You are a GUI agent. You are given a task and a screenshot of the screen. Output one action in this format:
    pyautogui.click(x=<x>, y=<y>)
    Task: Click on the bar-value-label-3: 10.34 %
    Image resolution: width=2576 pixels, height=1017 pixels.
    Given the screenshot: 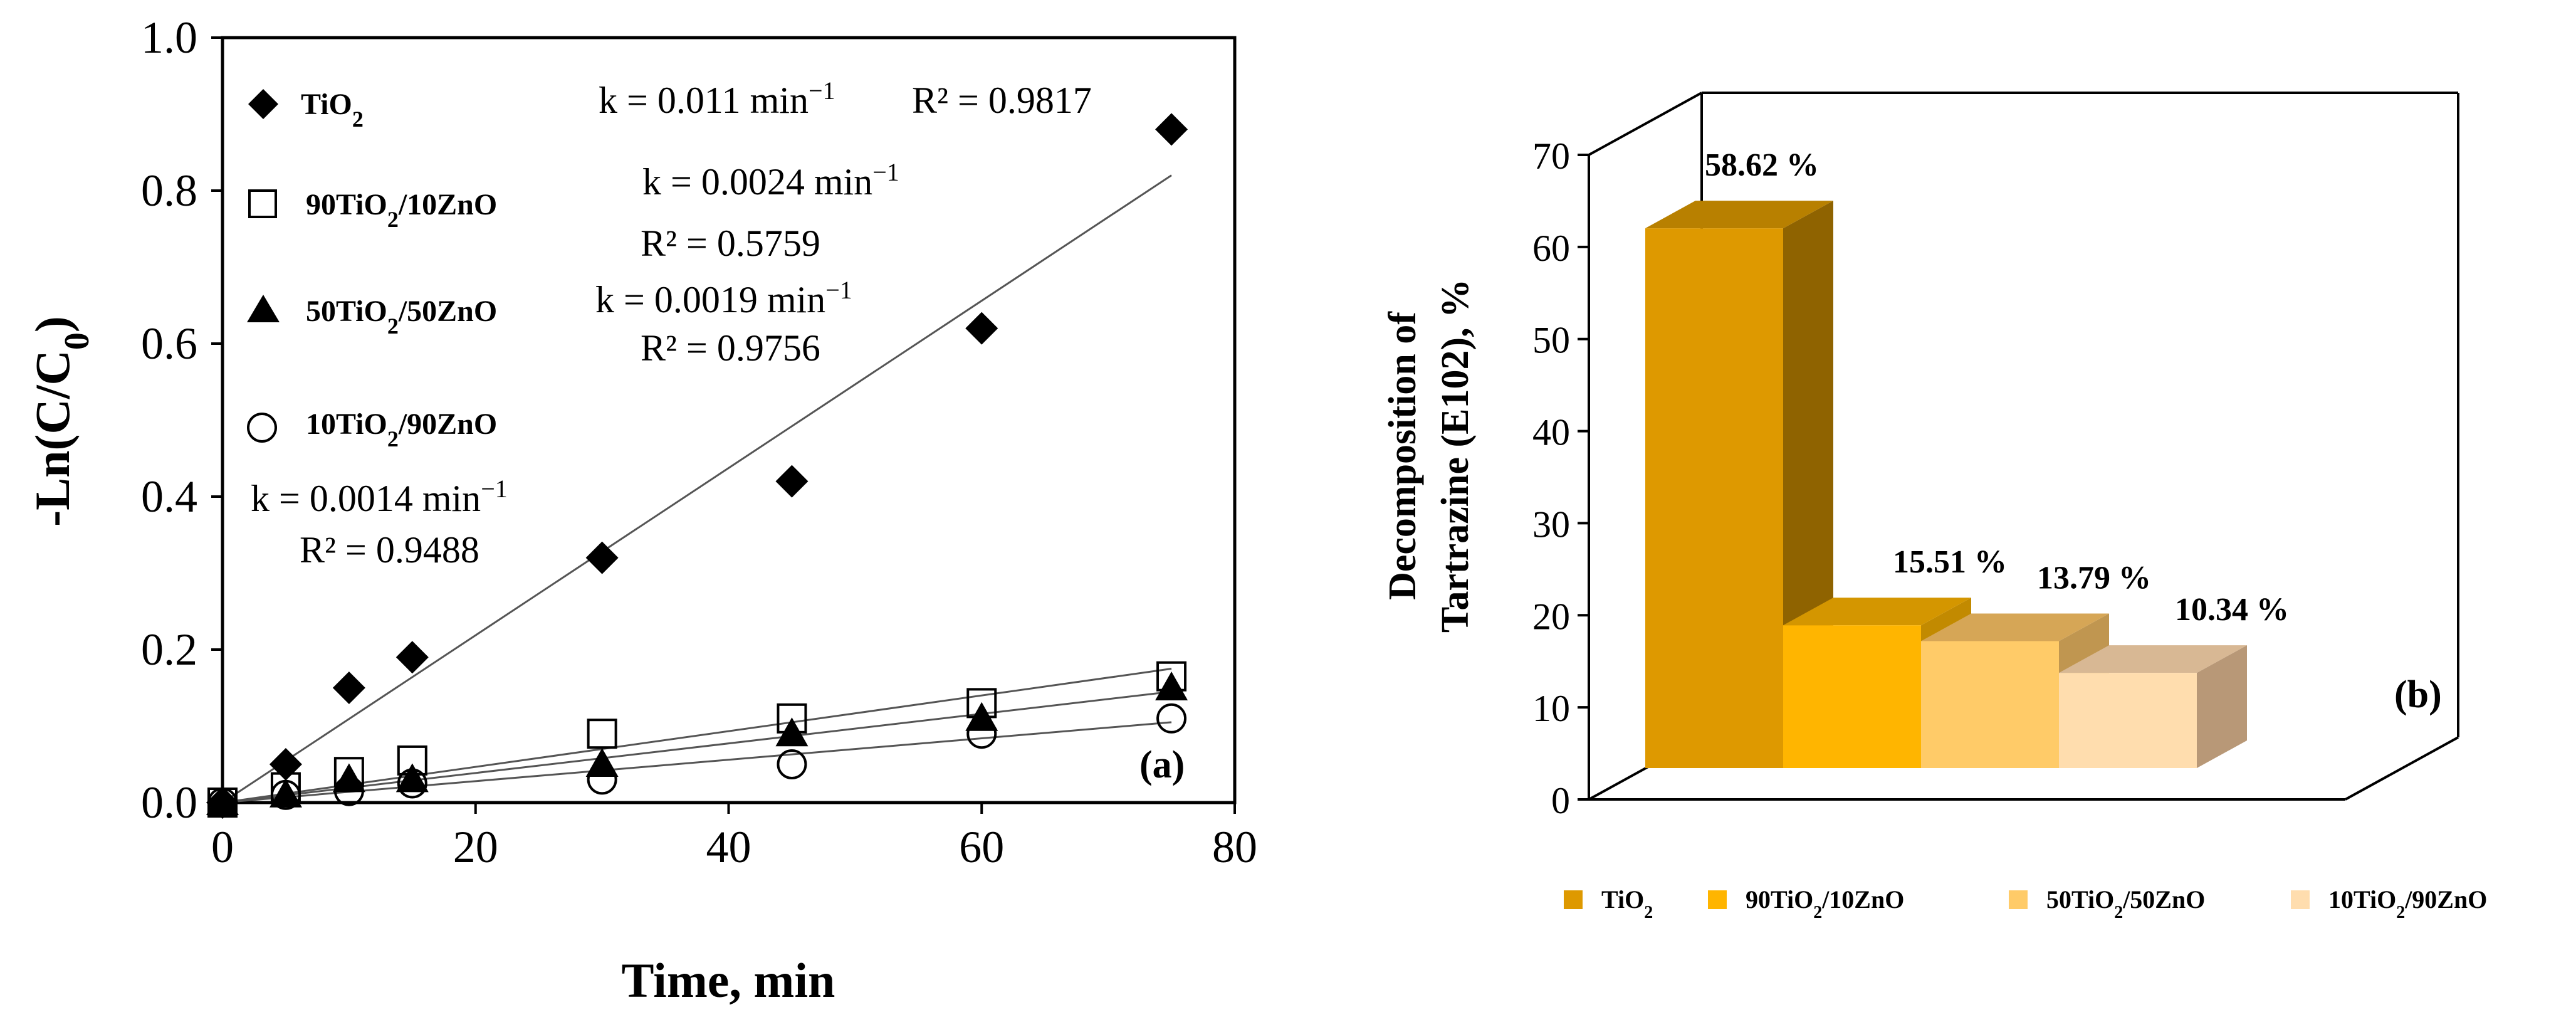 What is the action you would take?
    pyautogui.click(x=2232, y=610)
    